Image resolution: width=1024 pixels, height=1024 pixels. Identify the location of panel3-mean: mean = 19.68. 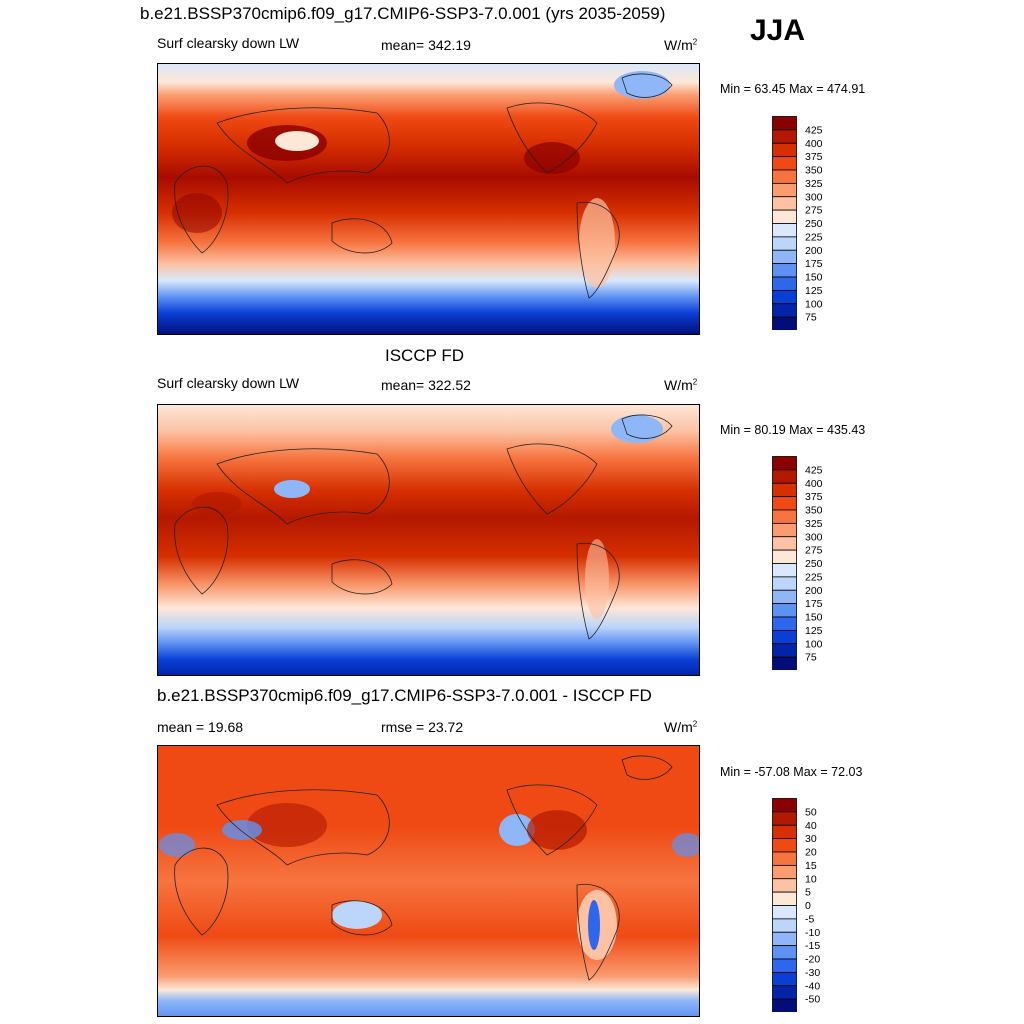
(200, 727).